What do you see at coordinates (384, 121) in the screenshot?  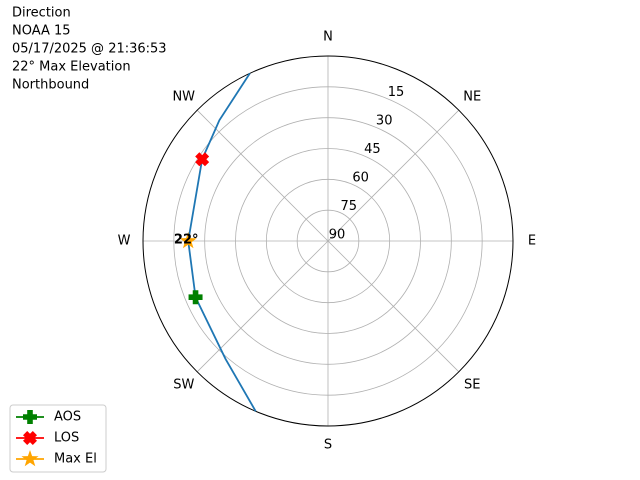 I see `r-tick-label: 30` at bounding box center [384, 121].